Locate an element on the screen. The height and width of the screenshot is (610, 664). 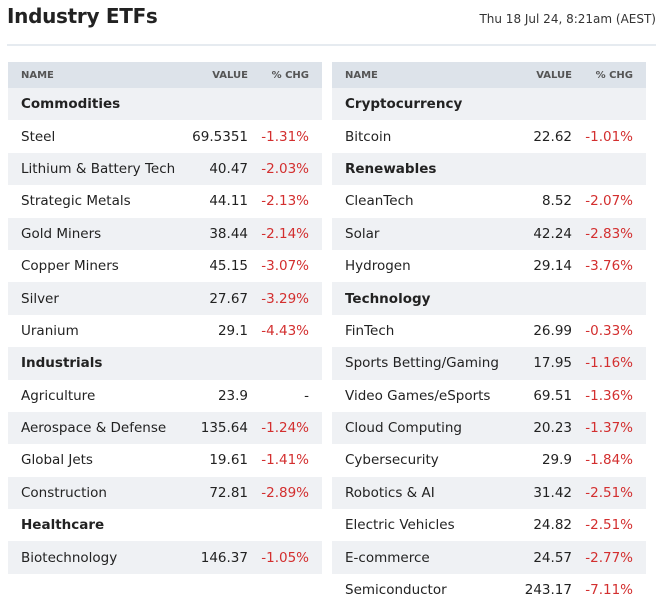
etf-value: 29.1 is located at coordinates (232, 330).